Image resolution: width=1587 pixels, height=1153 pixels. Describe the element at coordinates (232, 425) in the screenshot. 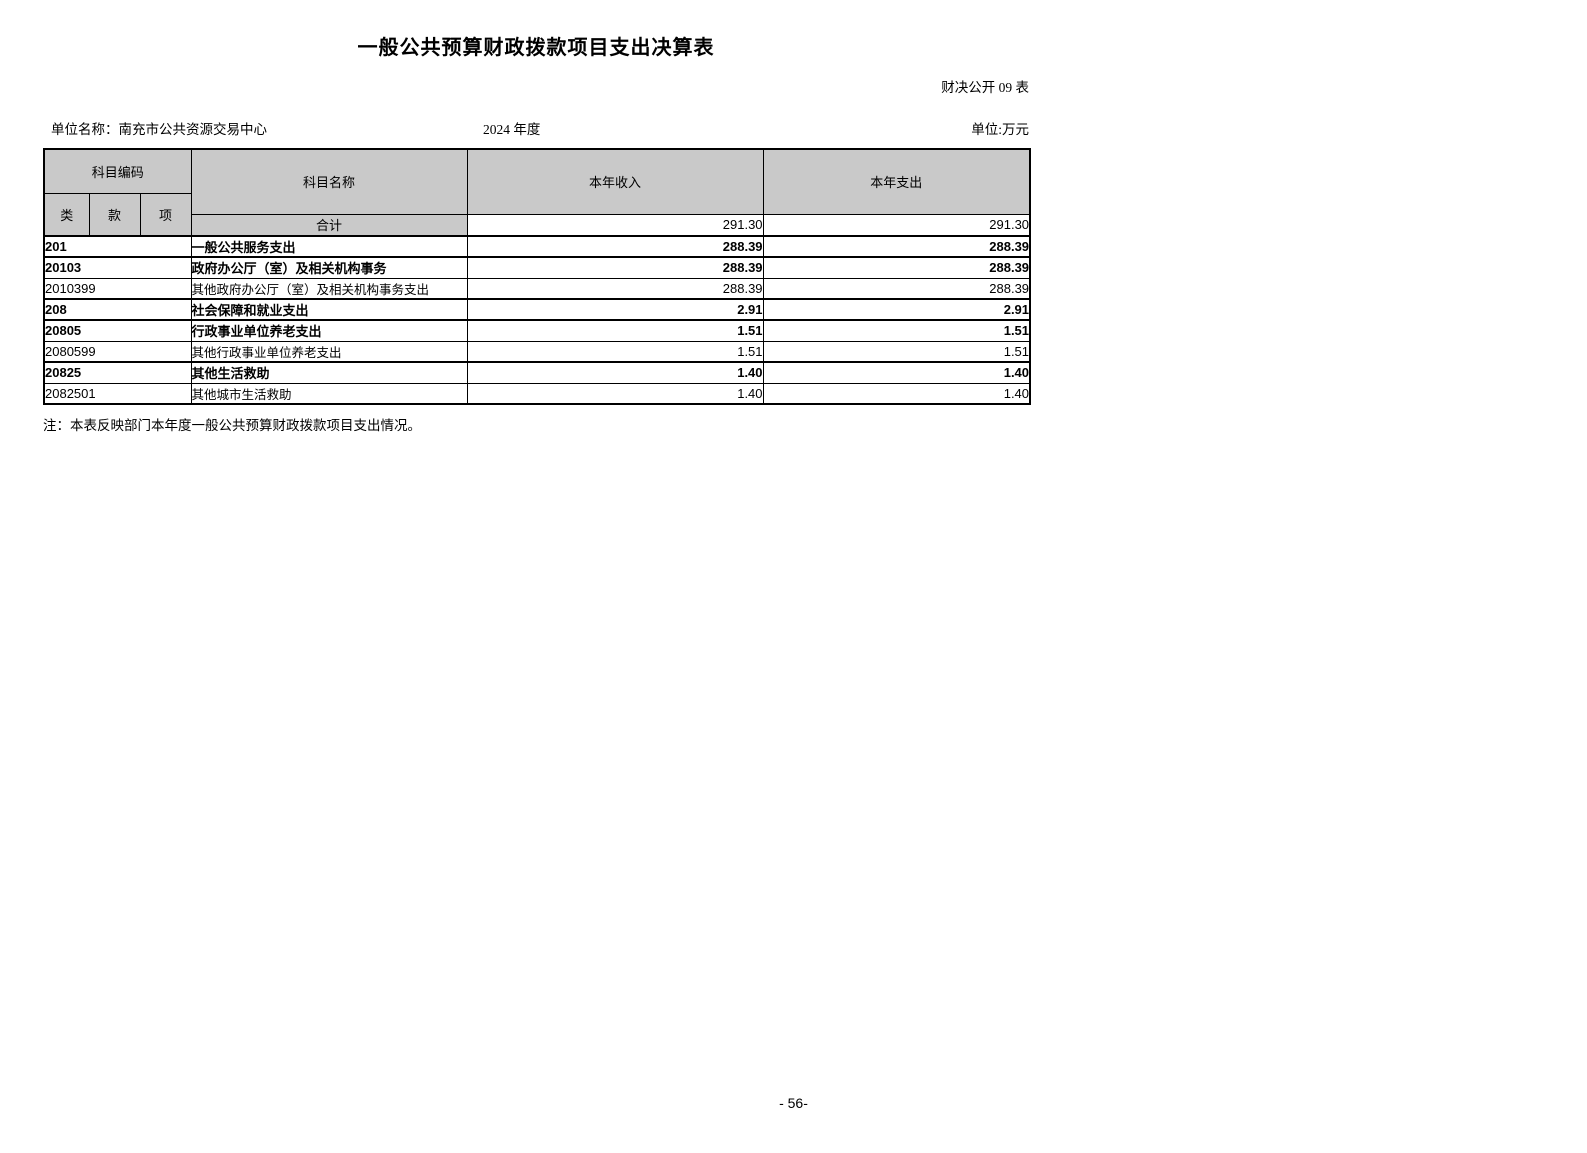

I see `footnote: 注：本表反映部门本年度一般公共预算财政拨款项目支出情况。` at that location.